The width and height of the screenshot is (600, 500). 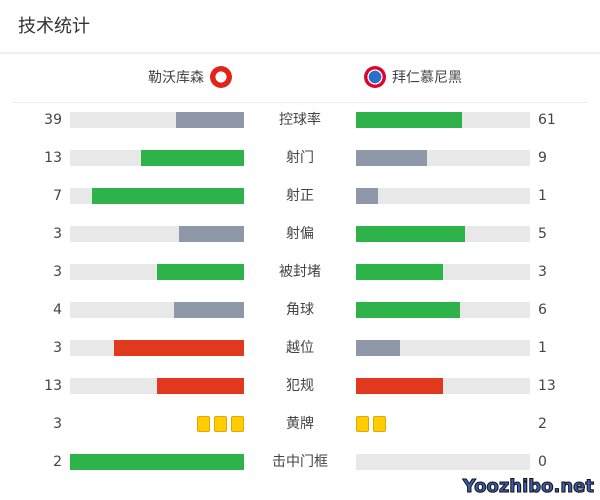 What do you see at coordinates (57, 196) in the screenshot?
I see `home-value: 7` at bounding box center [57, 196].